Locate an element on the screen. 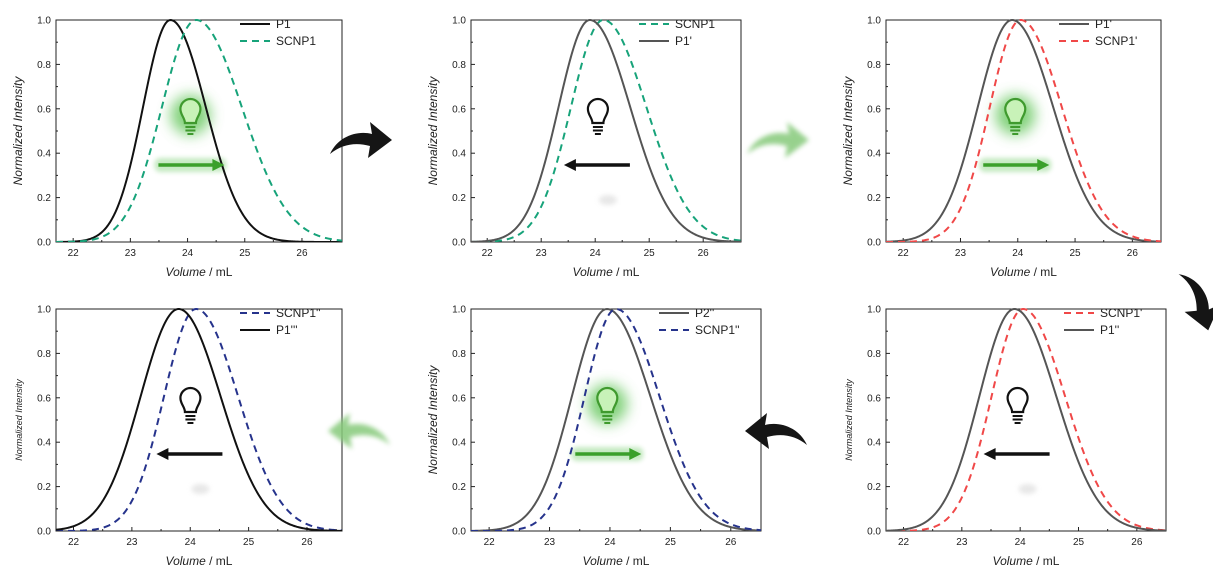  green-curved-arrow-2-icon is located at coordinates (359, 431).